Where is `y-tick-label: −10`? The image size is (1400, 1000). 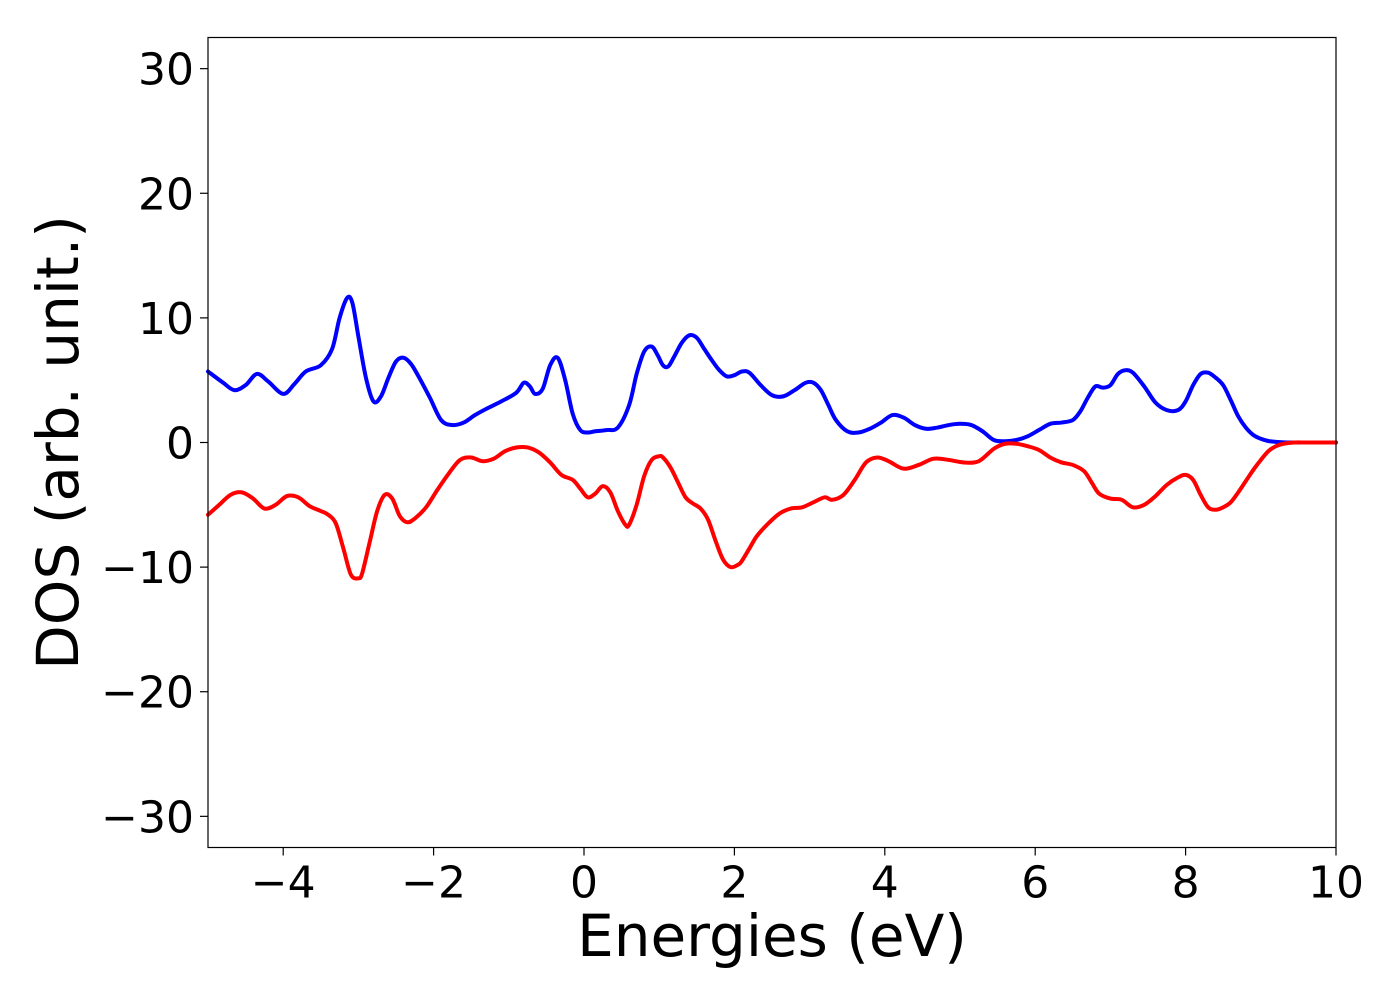 y-tick-label: −10 is located at coordinates (147, 568).